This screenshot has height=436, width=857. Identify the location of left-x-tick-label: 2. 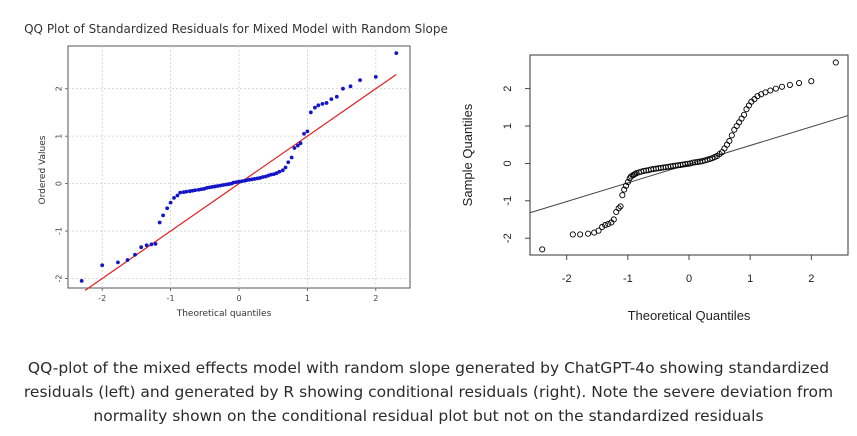
(375, 298).